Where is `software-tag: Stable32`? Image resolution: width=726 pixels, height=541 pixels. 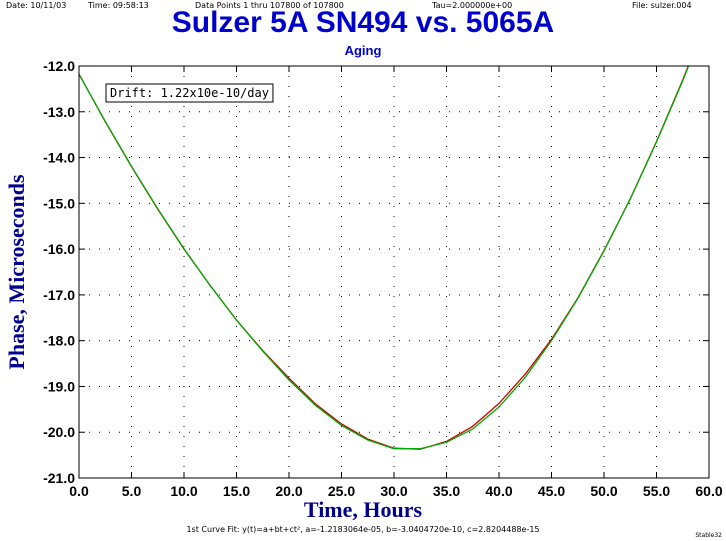
software-tag: Stable32 is located at coordinates (708, 535).